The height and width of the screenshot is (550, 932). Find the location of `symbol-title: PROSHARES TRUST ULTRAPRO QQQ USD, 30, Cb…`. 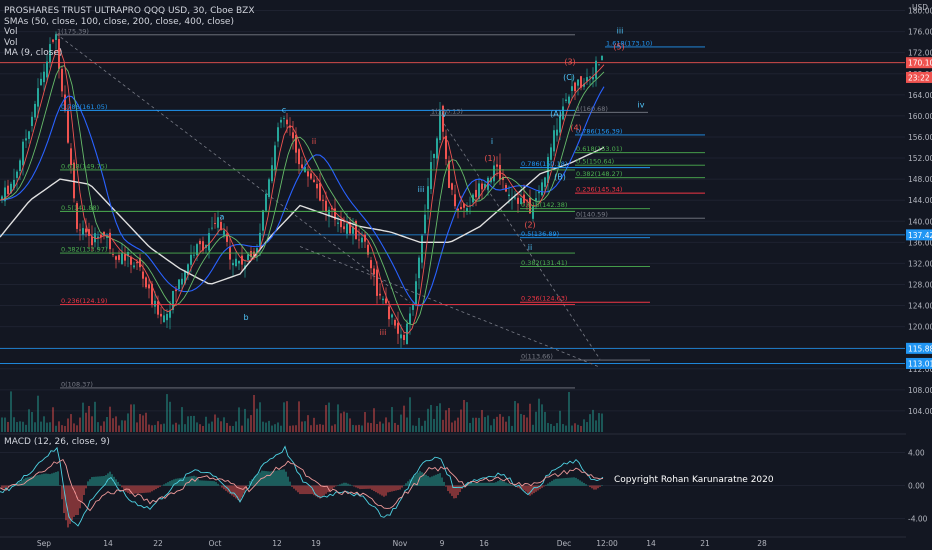

symbol-title: PROSHARES TRUST ULTRAPRO QQQ USD, 30, Cb… is located at coordinates (129, 11).